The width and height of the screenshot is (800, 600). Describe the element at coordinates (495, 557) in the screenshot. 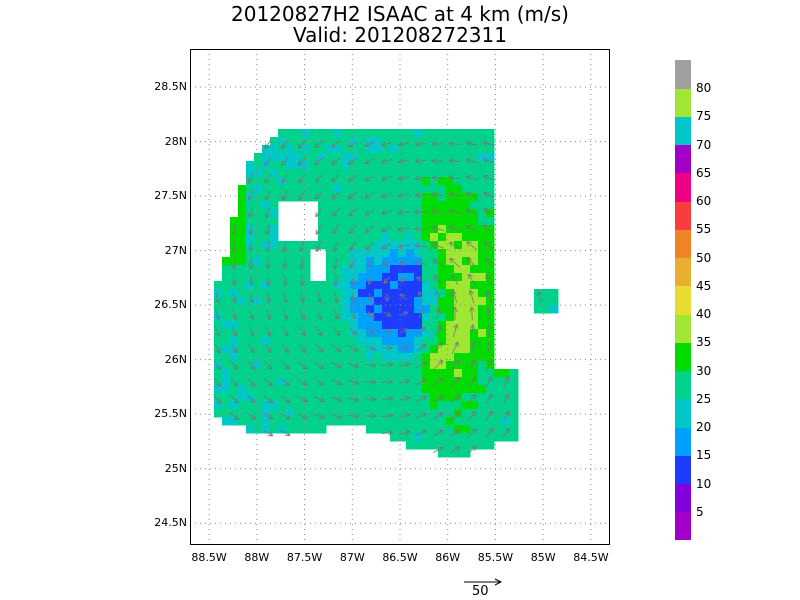

I see `x-tick-label: 85.5W` at that location.